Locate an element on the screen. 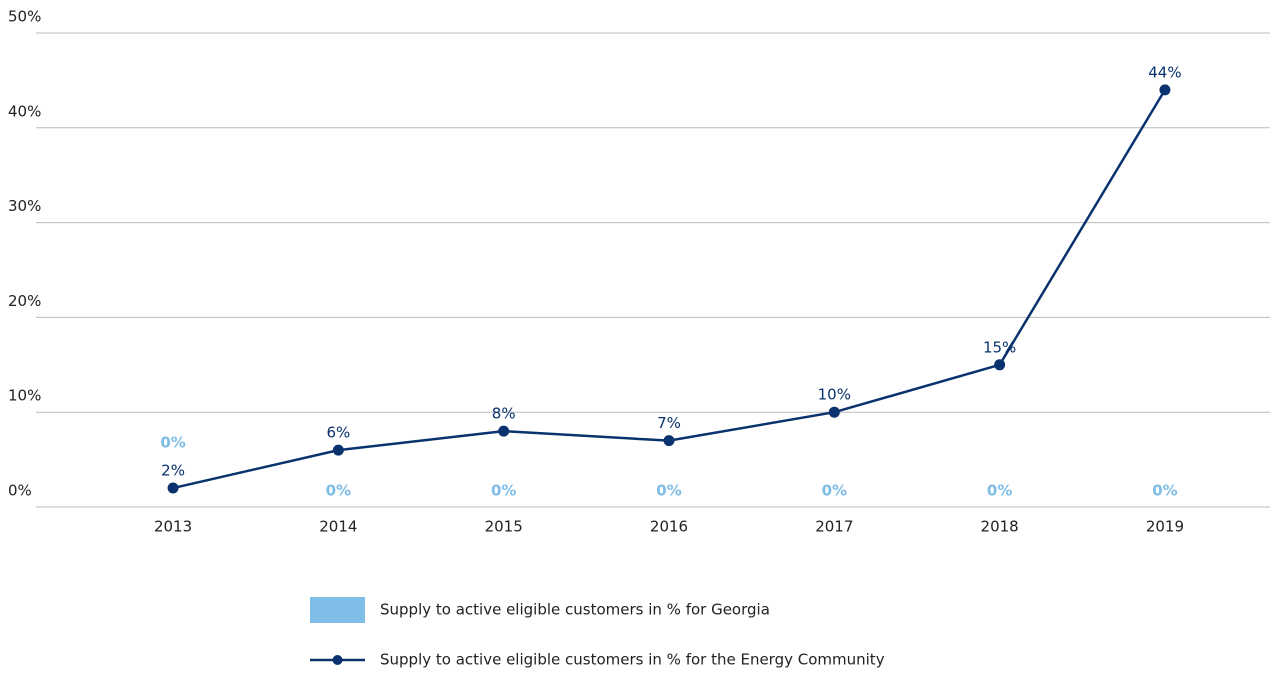 Image resolution: width=1285 pixels, height=673 pixels. line-value-label: 6% is located at coordinates (338, 433).